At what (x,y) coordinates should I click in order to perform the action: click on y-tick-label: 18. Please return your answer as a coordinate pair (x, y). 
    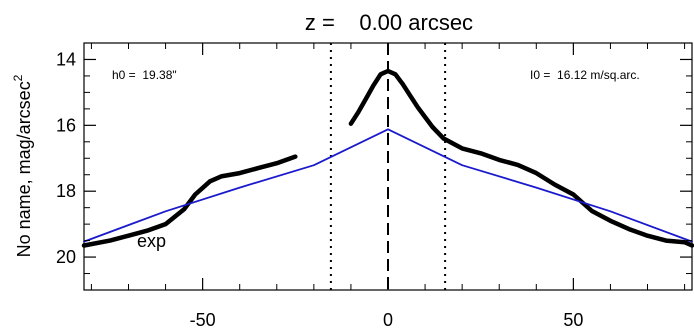
    Looking at the image, I should click on (66, 191).